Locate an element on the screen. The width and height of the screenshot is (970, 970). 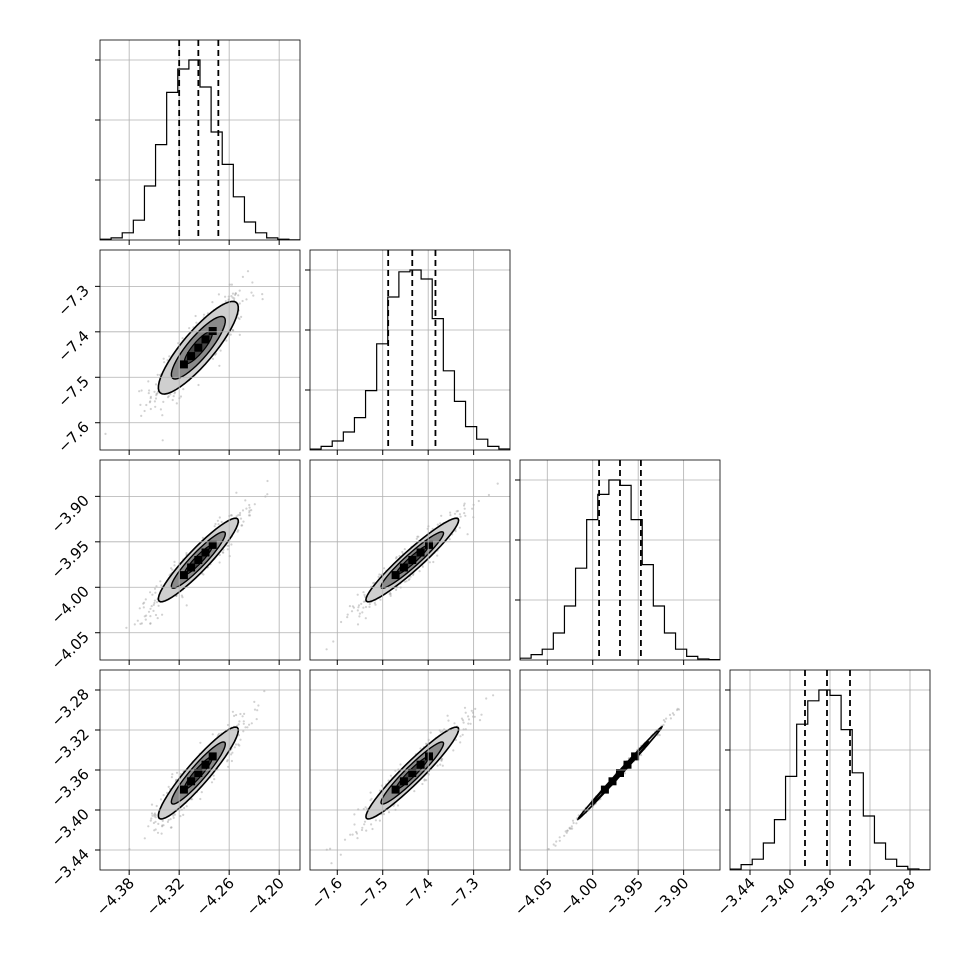
y-tick-label-p3: −3.28 is located at coordinates (70, 707).